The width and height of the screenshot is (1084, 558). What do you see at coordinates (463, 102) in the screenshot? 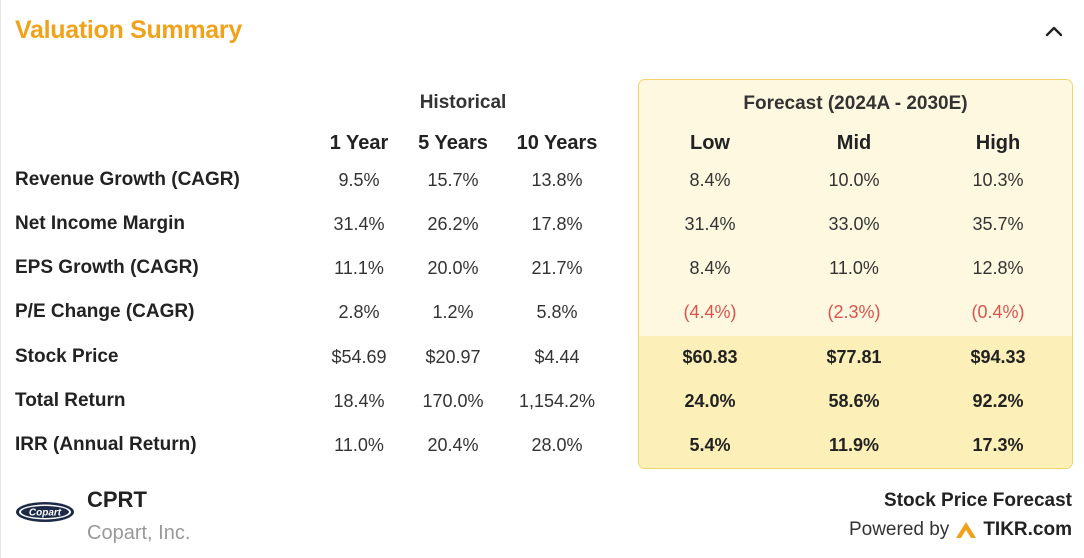
I see `historical-header: Historical` at bounding box center [463, 102].